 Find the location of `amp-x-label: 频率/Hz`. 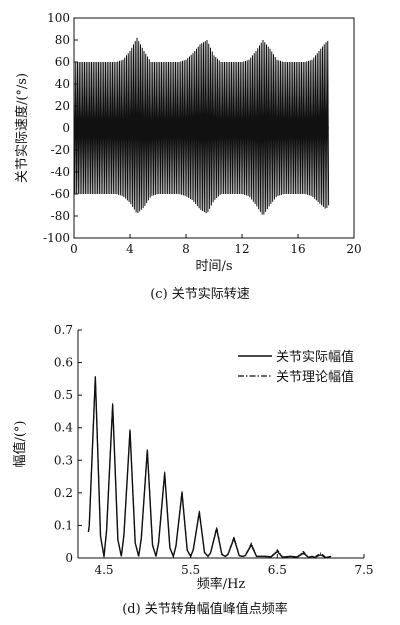

amp-x-label: 频率/Hz is located at coordinates (221, 584).